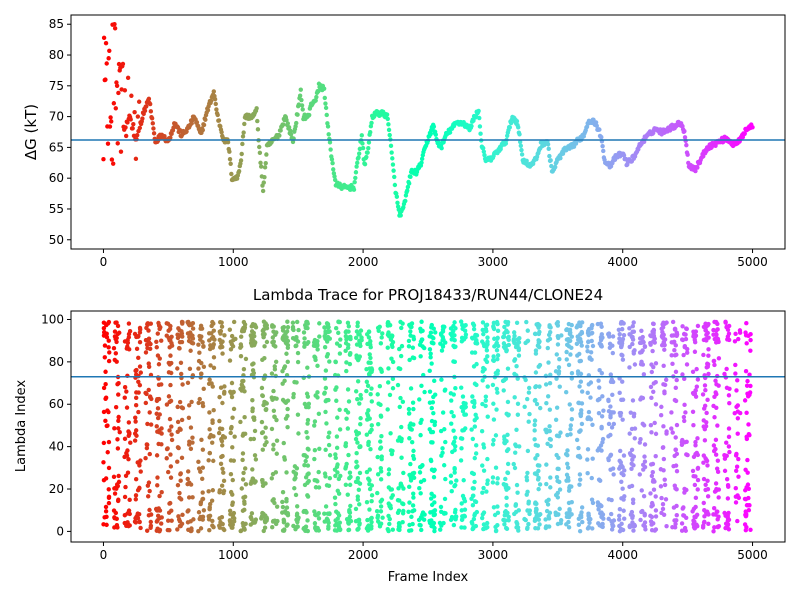 The height and width of the screenshot is (600, 800). I want to click on y-tick-label: 0, so click(60, 531).